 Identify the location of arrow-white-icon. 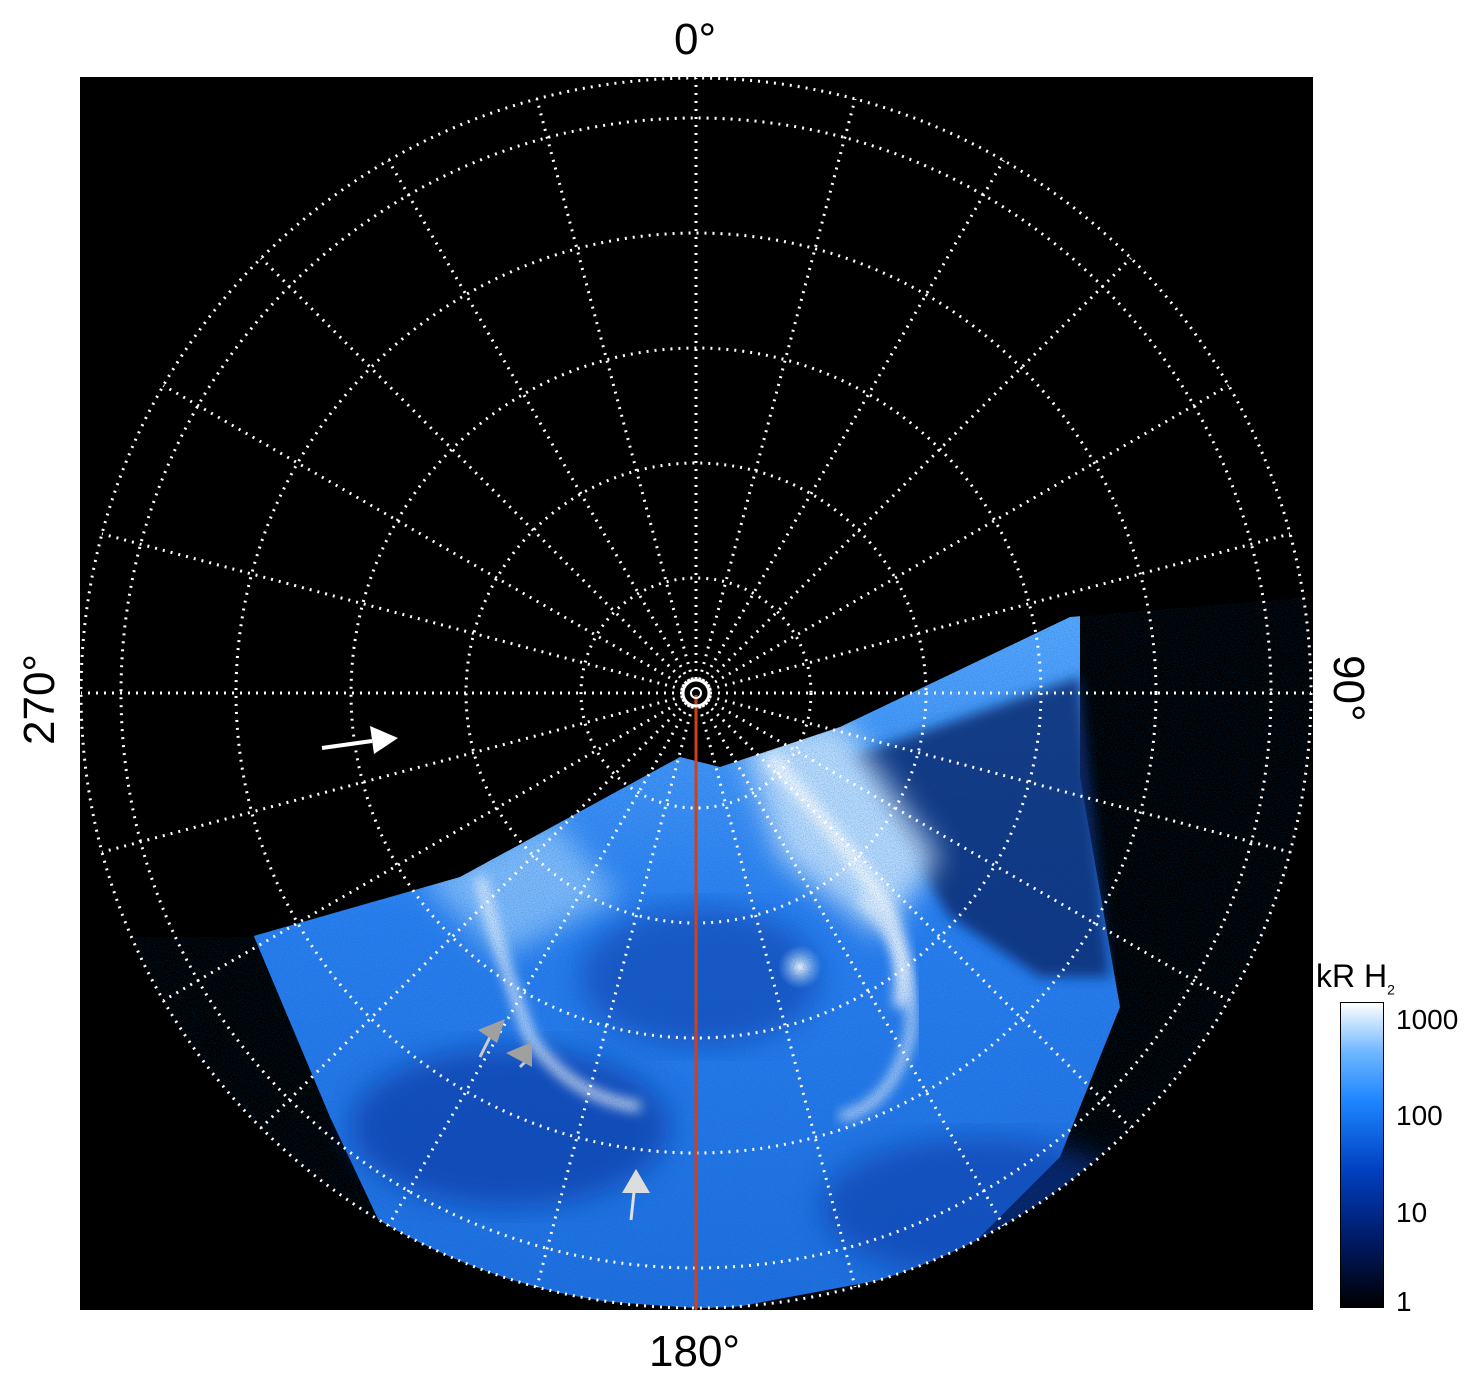
(359, 740).